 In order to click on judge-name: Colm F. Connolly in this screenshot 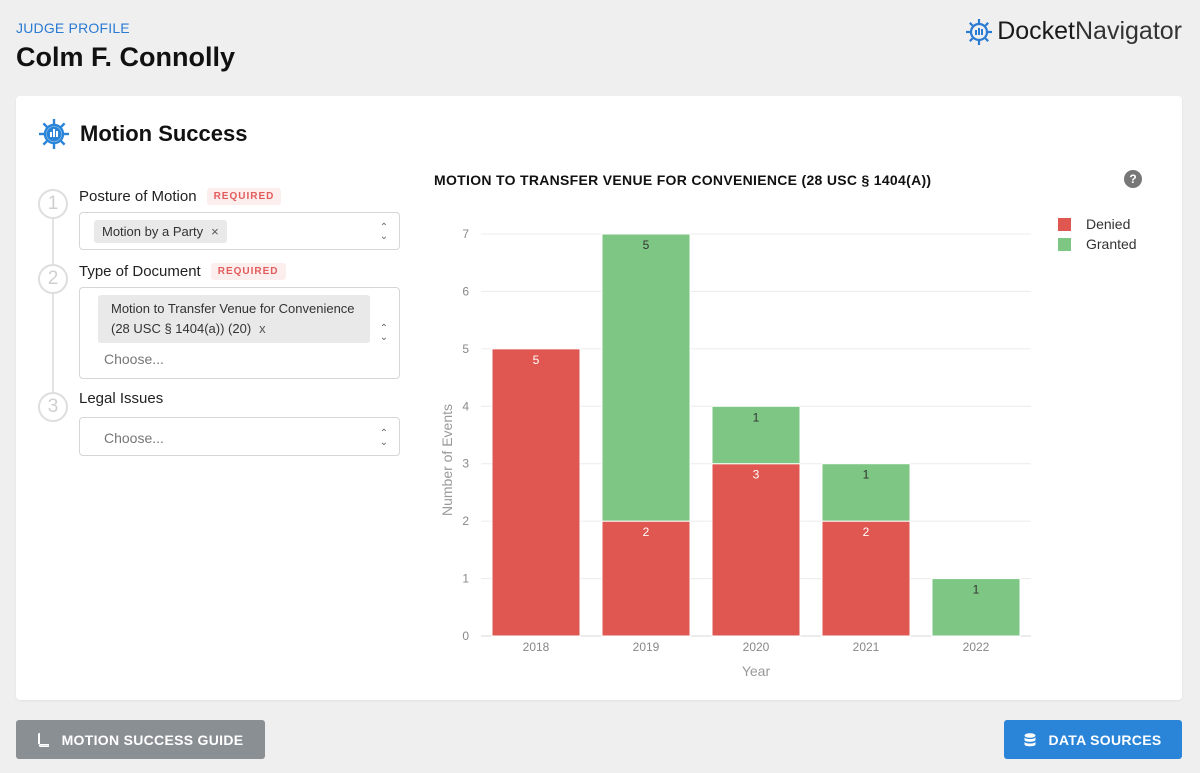, I will do `click(125, 57)`.